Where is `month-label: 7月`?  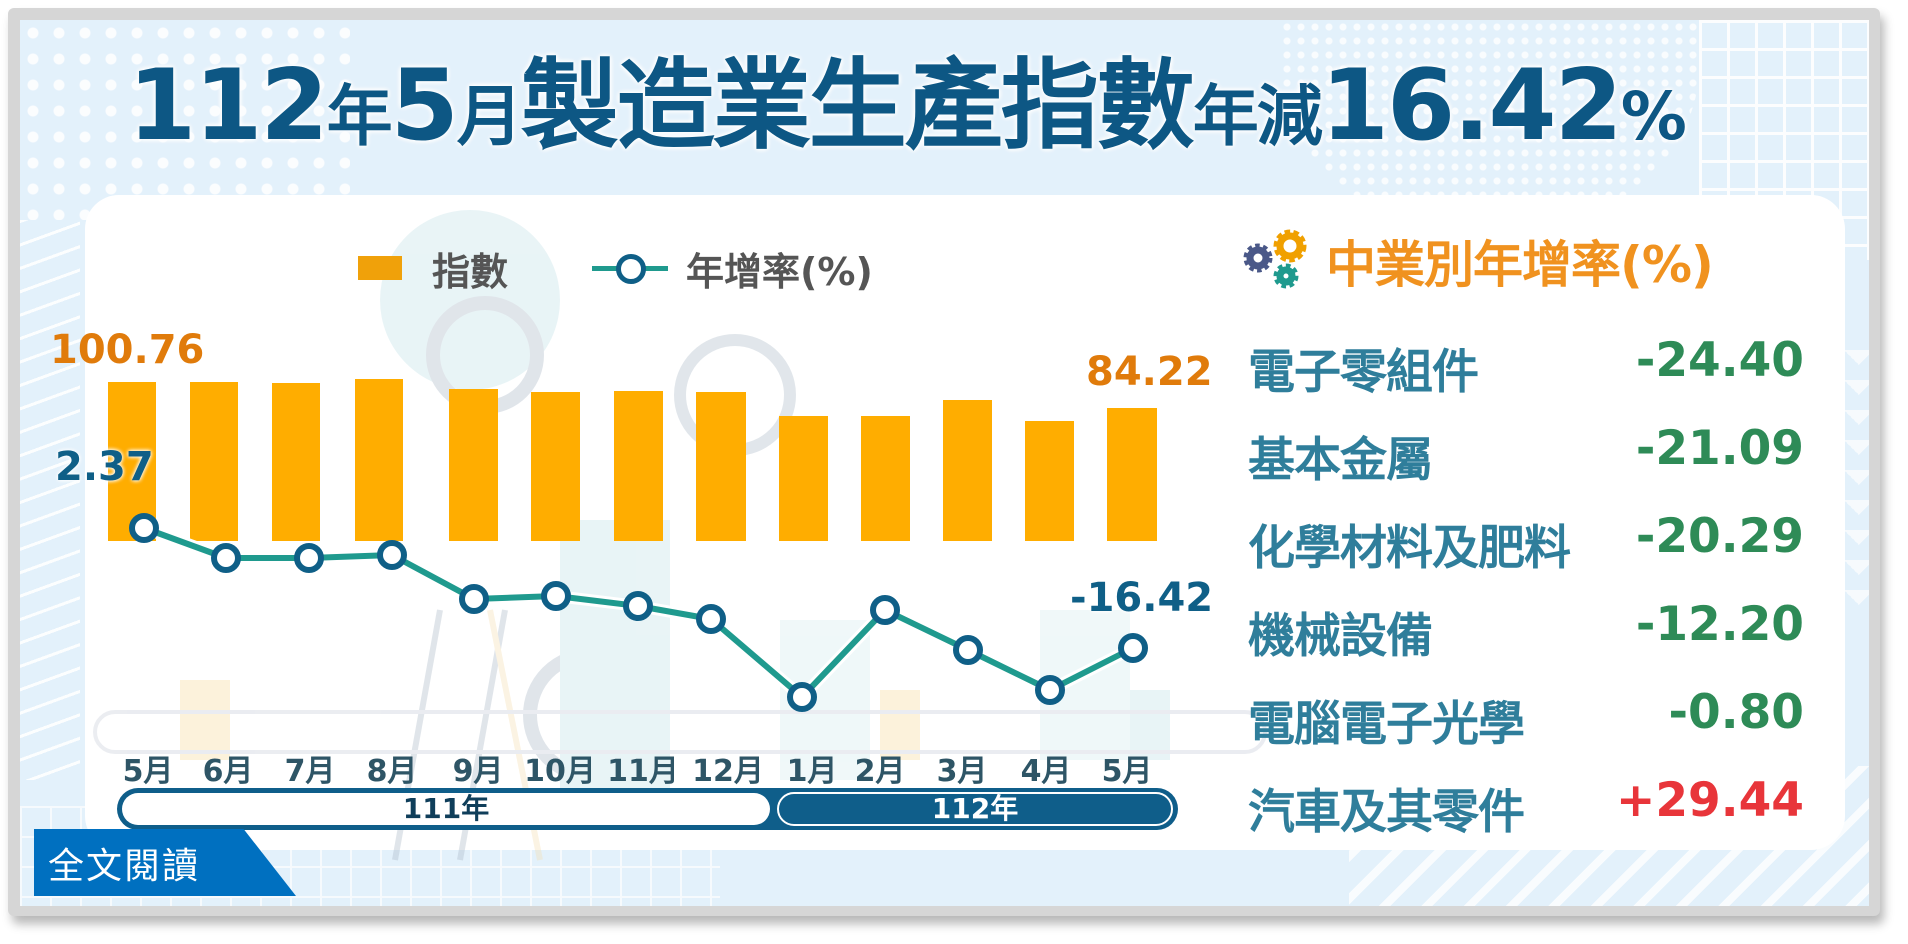
month-label: 7月 is located at coordinates (310, 771).